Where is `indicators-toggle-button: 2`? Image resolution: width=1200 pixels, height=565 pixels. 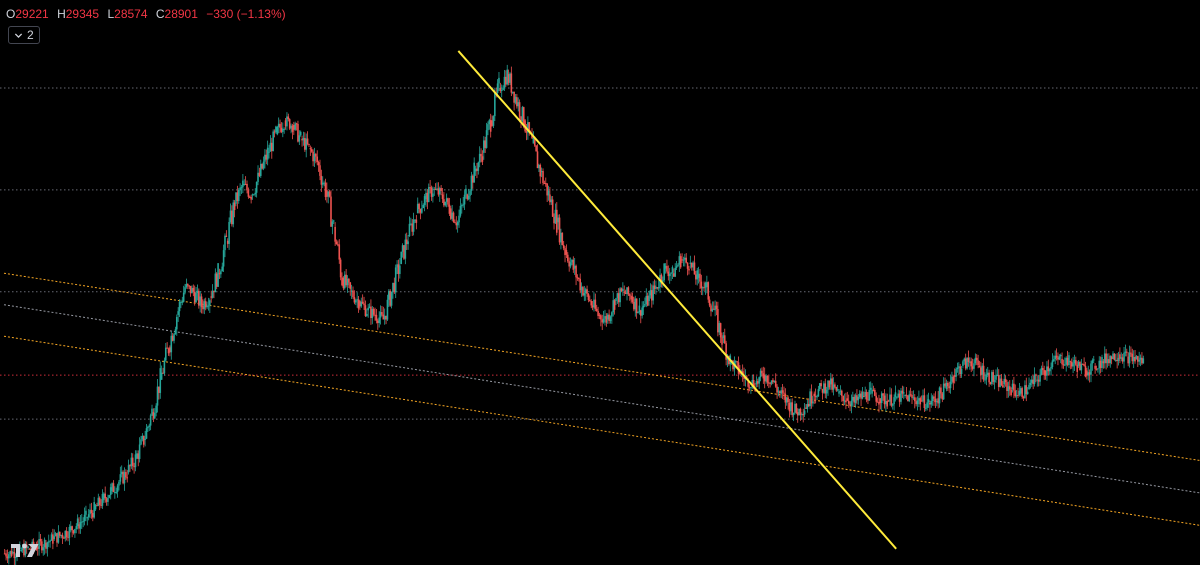
indicators-toggle-button: 2 is located at coordinates (24, 35).